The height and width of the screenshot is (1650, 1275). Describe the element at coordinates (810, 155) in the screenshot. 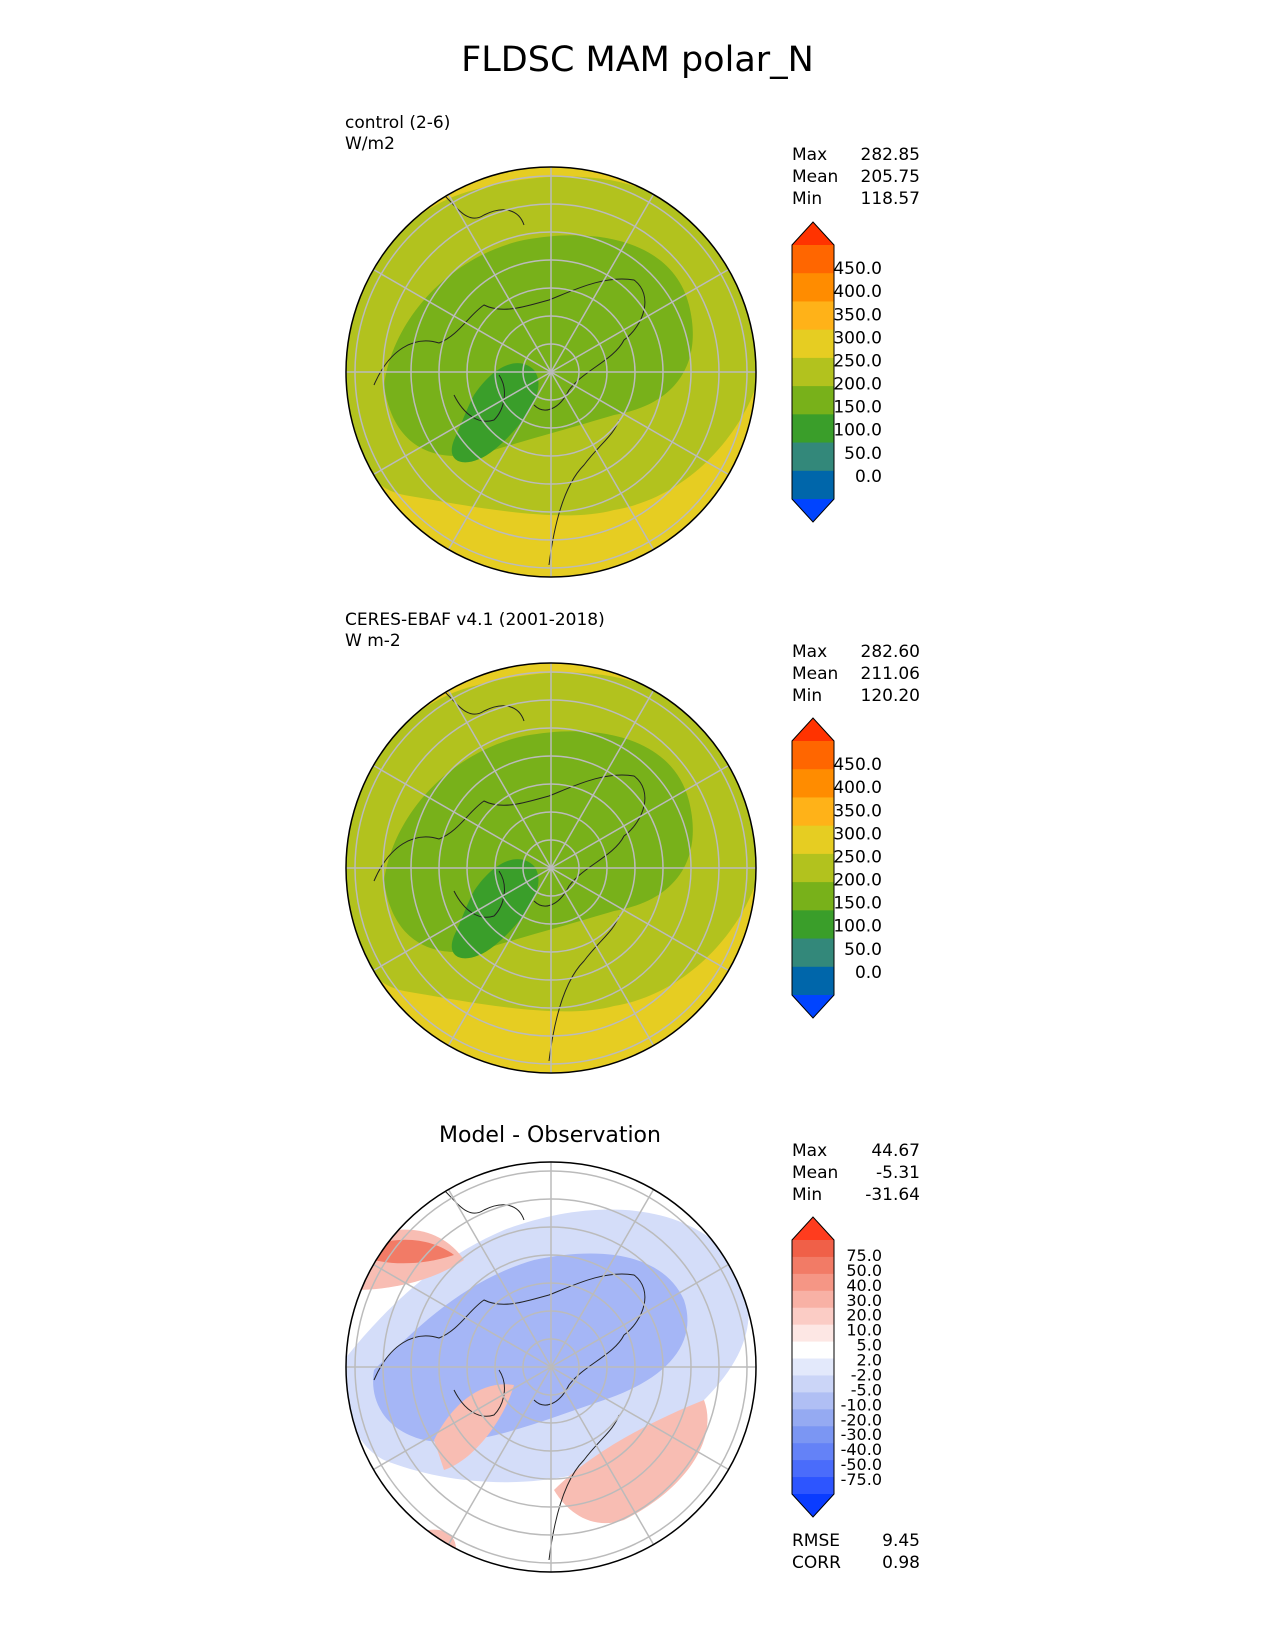

I see `panel1-max-label: Max` at that location.